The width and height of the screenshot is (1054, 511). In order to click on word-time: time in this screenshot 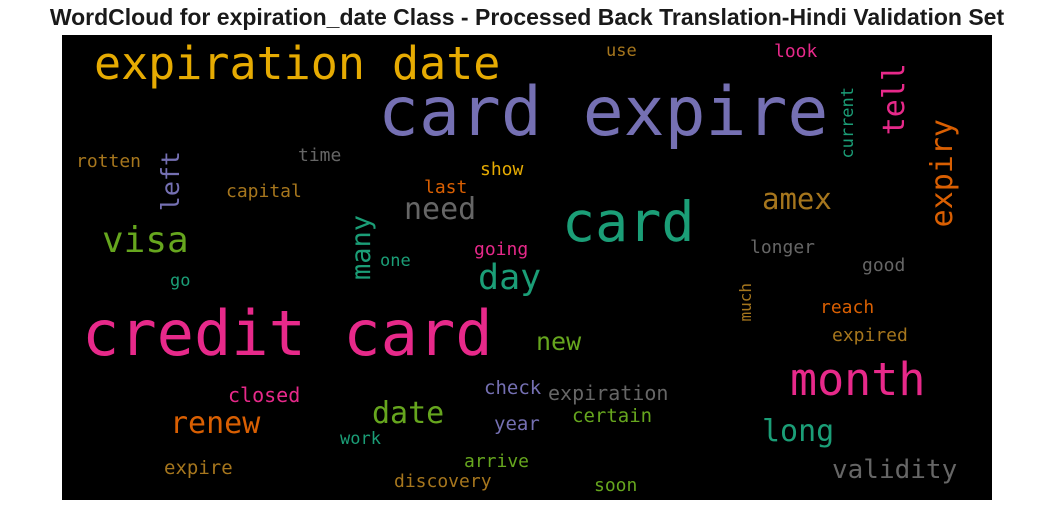, I will do `click(320, 155)`.